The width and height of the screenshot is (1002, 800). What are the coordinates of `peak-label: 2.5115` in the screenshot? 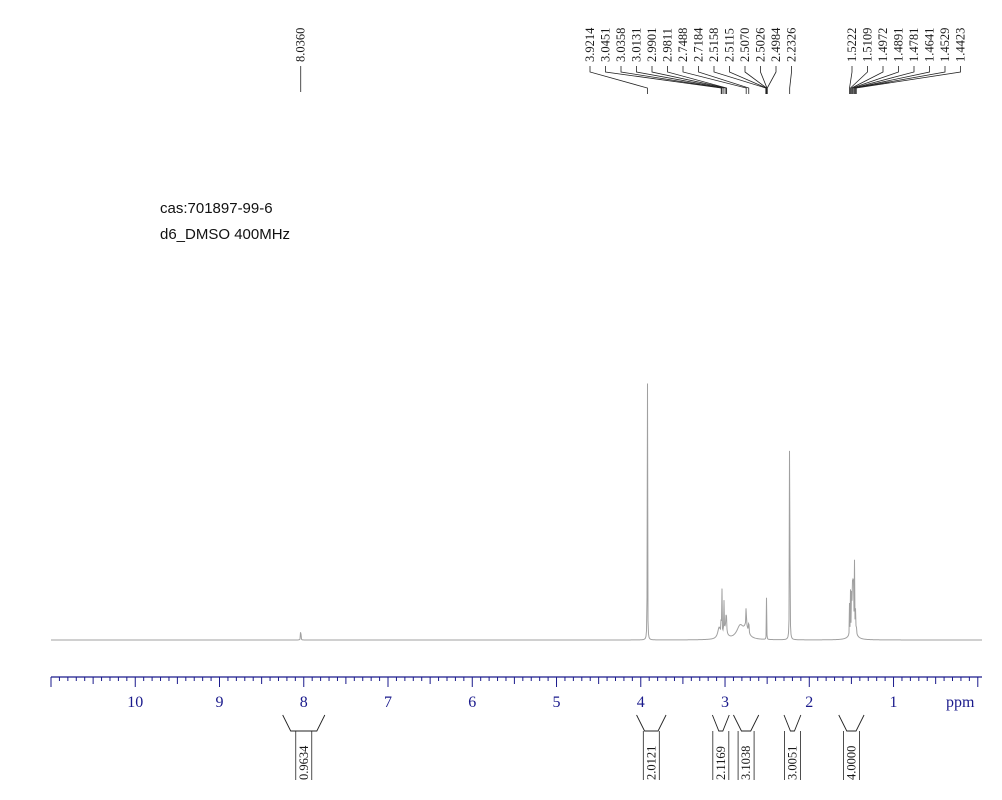 It's located at (730, 45).